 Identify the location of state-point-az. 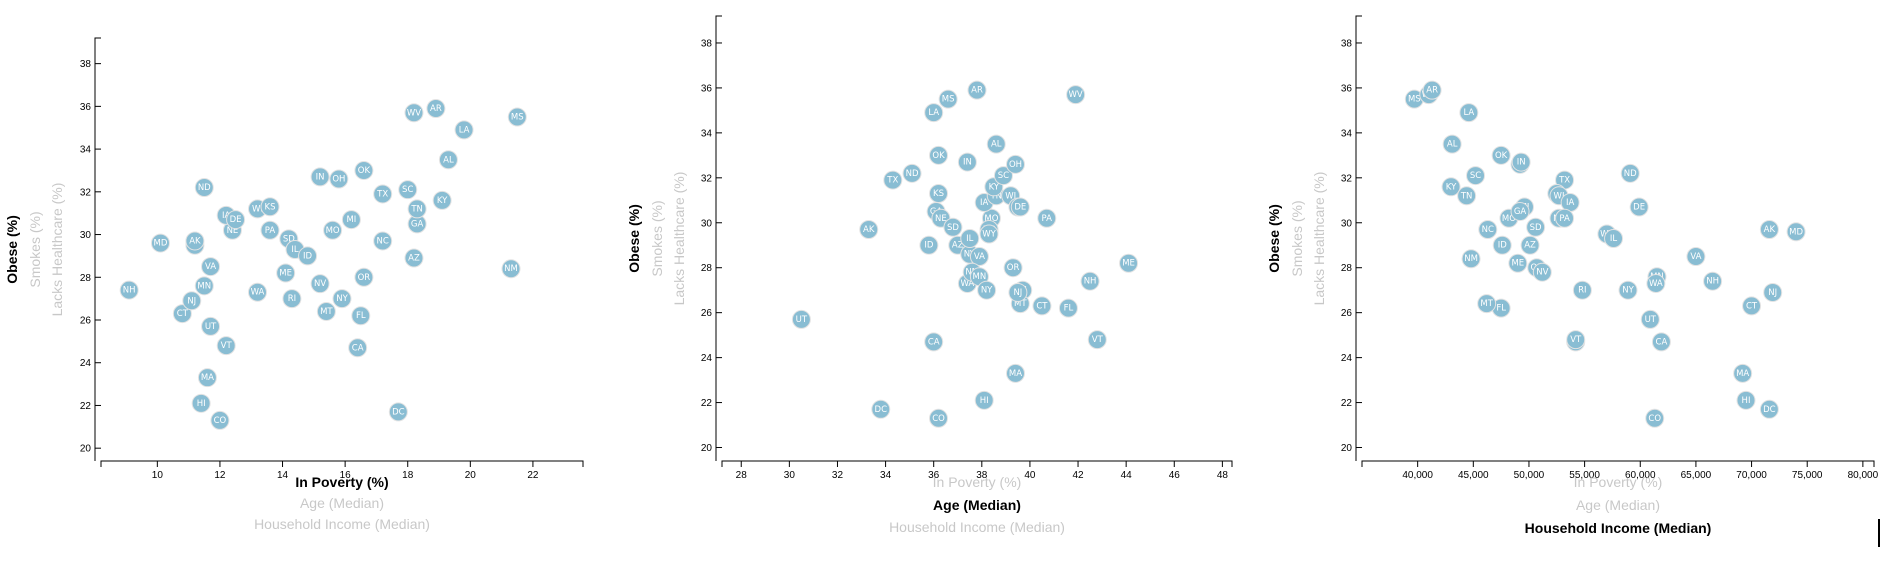
(414, 258).